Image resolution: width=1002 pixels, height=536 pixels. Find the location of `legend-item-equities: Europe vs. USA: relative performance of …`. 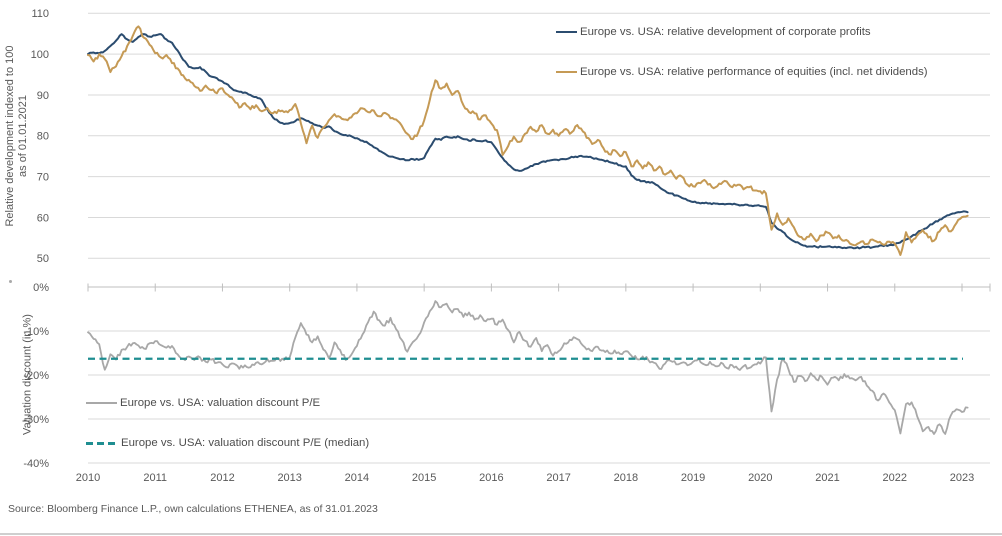

legend-item-equities: Europe vs. USA: relative performance of … is located at coordinates (742, 72).